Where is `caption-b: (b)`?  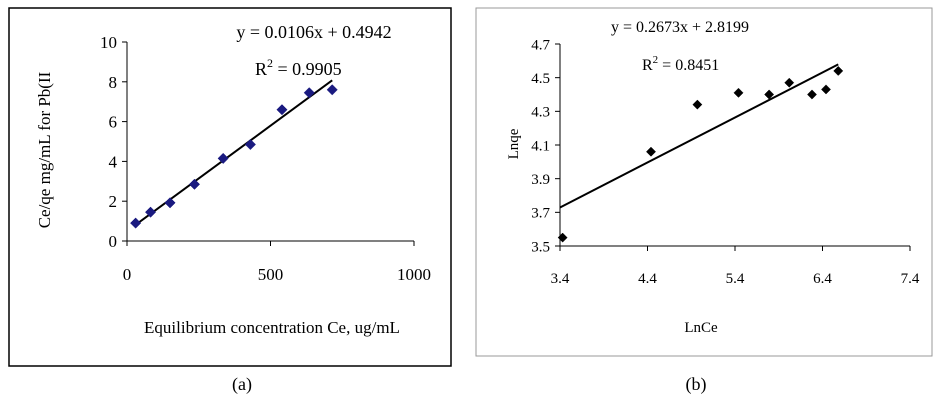 caption-b: (b) is located at coordinates (696, 384).